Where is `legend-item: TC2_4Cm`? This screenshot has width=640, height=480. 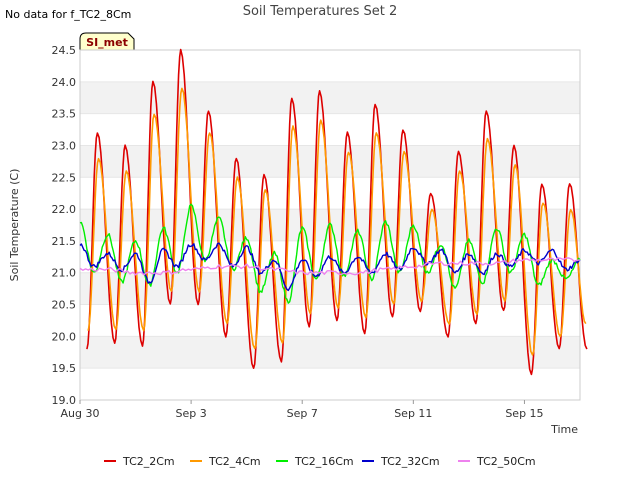
legend-item: TC2_4Cm is located at coordinates (225, 461).